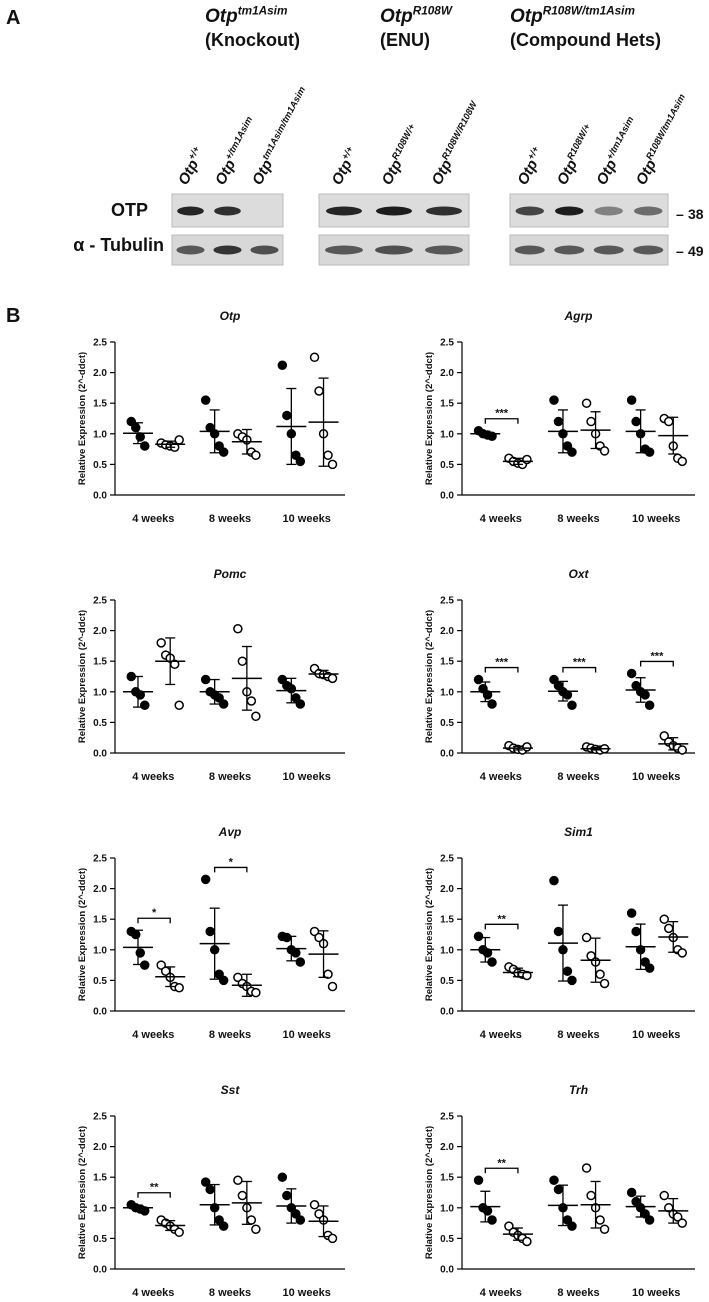 Image resolution: width=709 pixels, height=1302 pixels. What do you see at coordinates (252, 40) in the screenshot?
I see `group-subtitle: (Knockout)` at bounding box center [252, 40].